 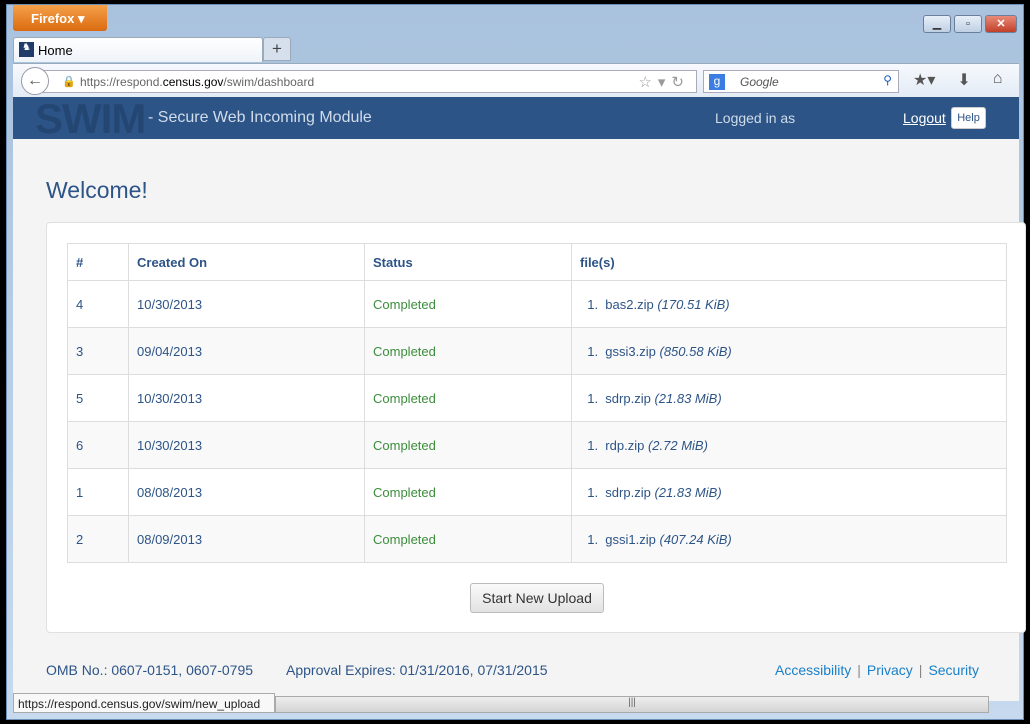 What do you see at coordinates (246, 539) in the screenshot?
I see `created-on: 08/09/2013` at bounding box center [246, 539].